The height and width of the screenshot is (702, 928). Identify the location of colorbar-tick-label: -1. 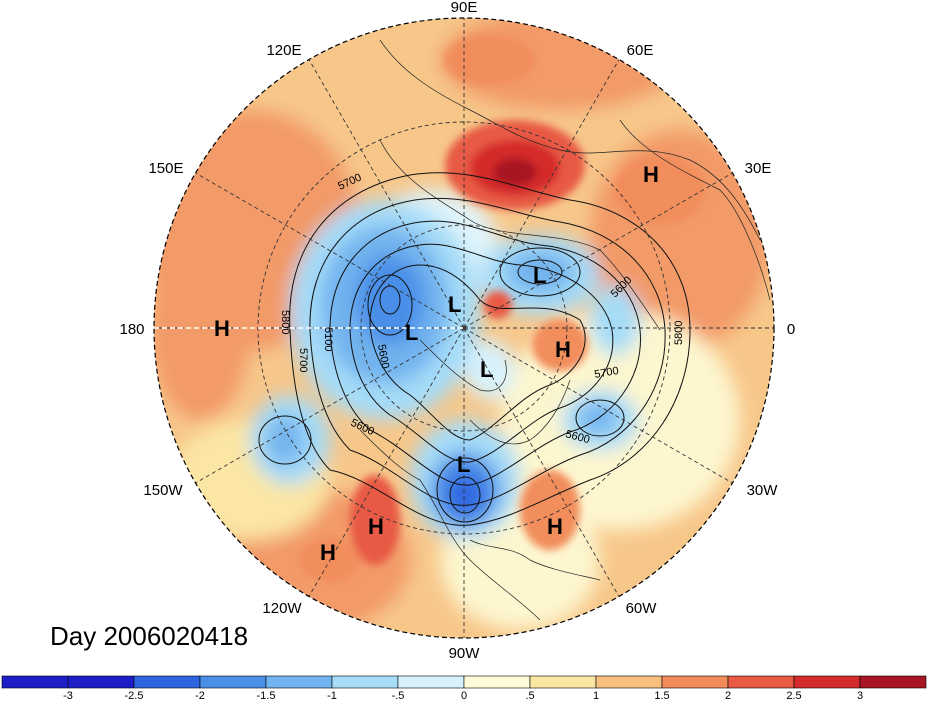
(332, 696).